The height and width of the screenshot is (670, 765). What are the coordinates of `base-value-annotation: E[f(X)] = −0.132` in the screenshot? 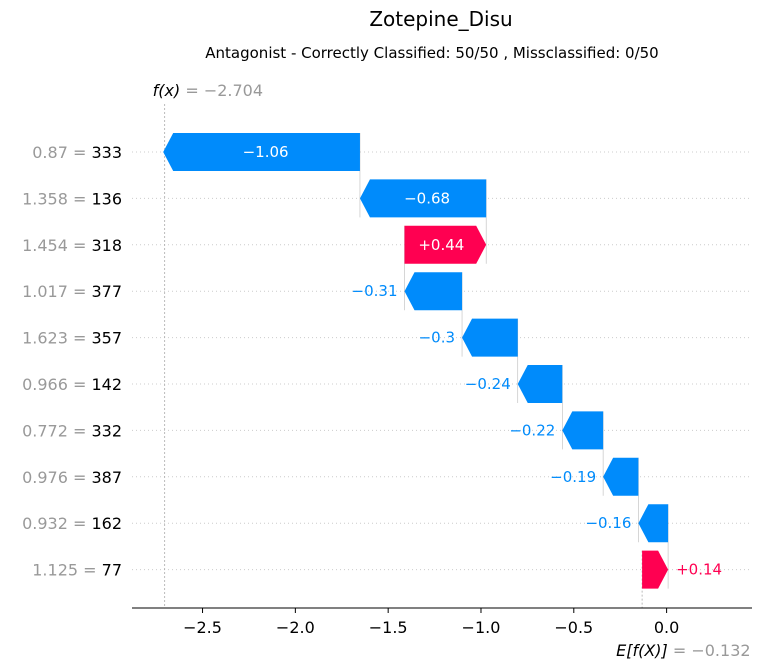 It's located at (683, 650).